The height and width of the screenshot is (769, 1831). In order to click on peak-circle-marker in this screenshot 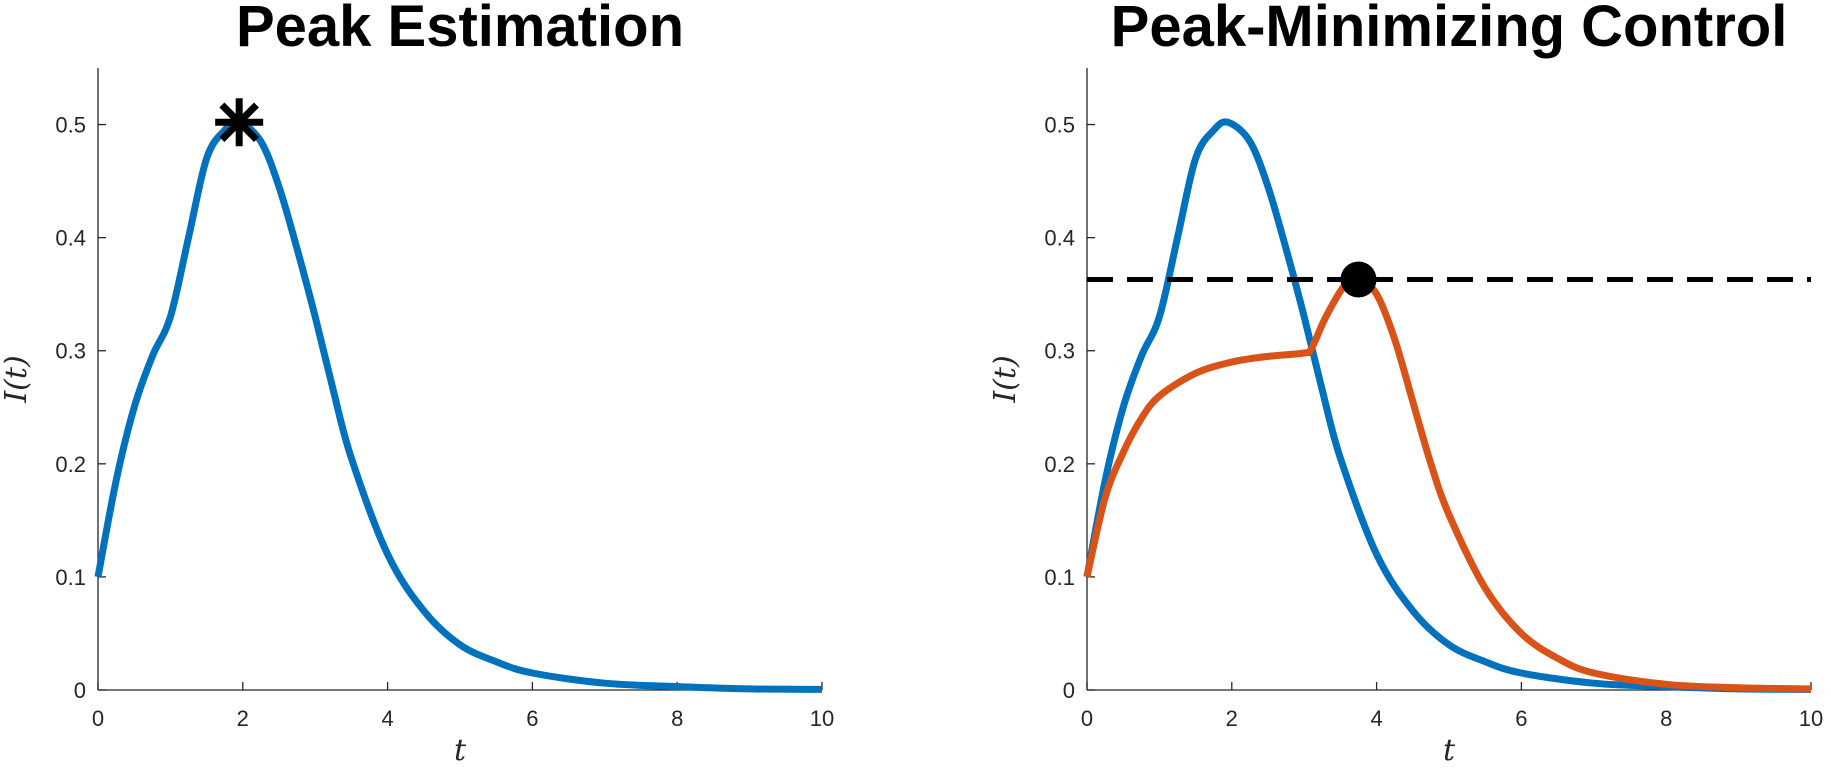, I will do `click(1358, 279)`.